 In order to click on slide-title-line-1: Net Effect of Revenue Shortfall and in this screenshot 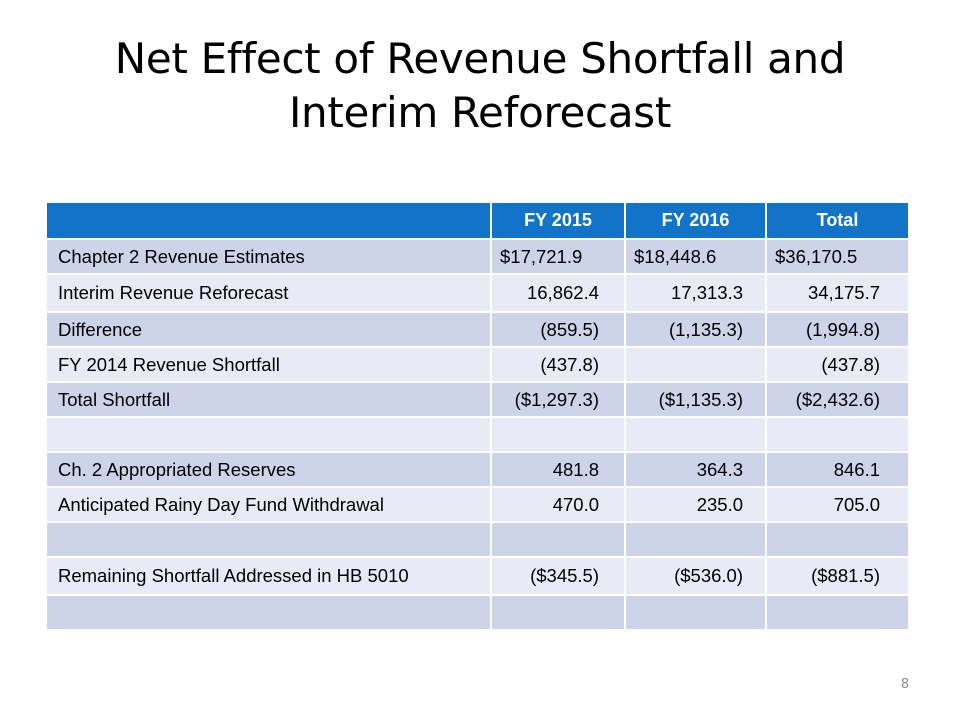, I will do `click(480, 58)`.